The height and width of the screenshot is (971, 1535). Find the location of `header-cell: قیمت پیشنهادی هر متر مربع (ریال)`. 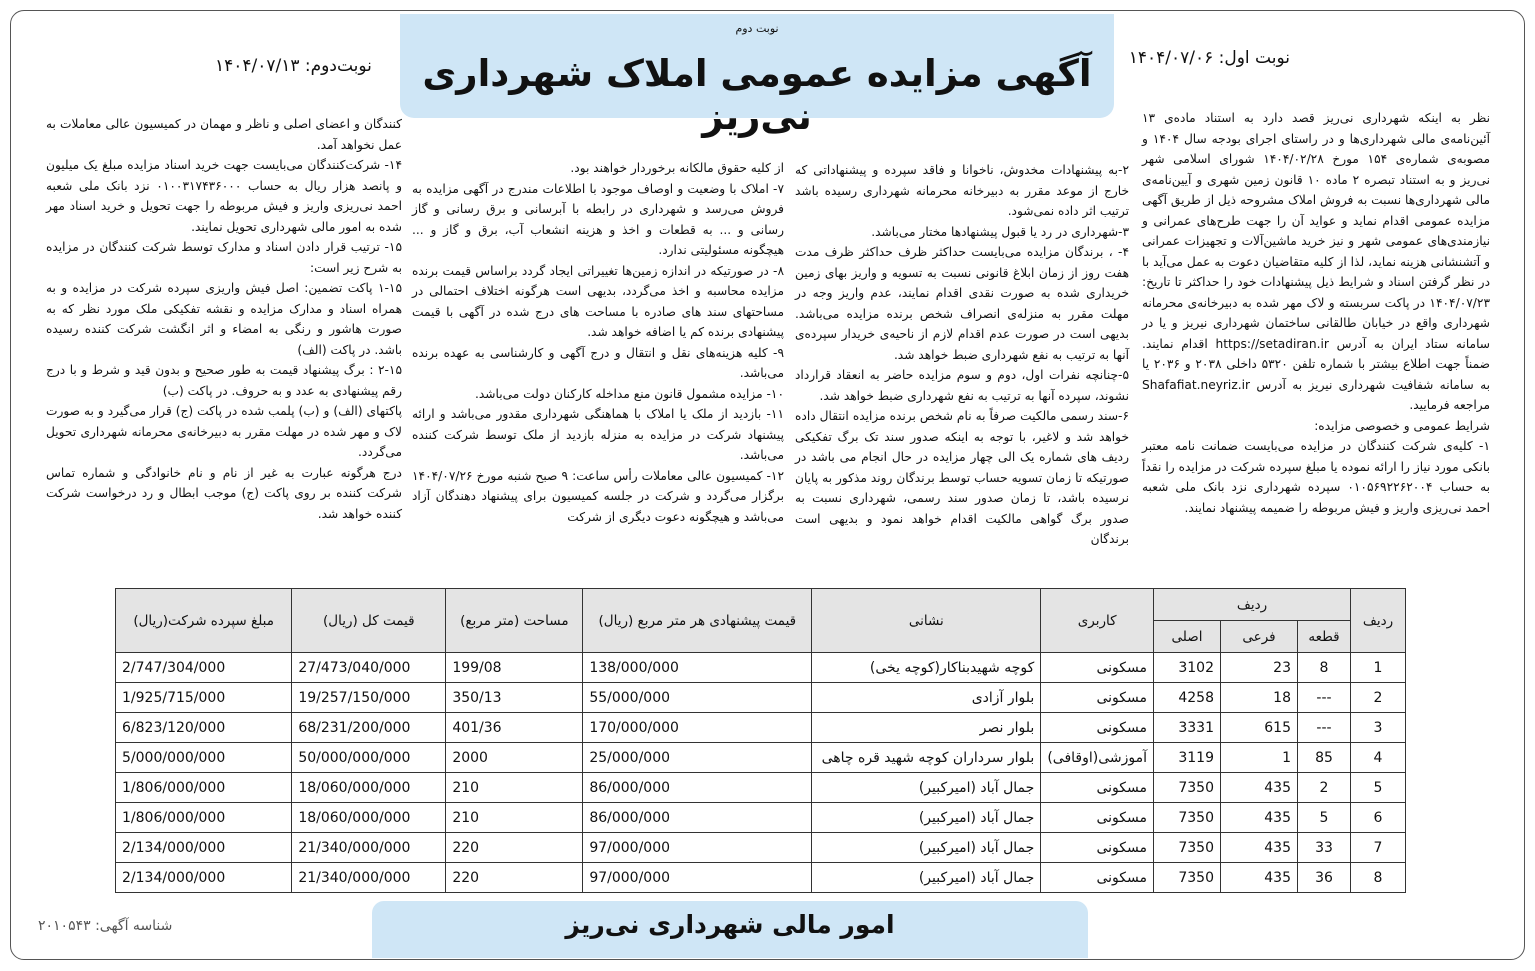

header-cell: قیمت پیشنهادی هر متر مربع (ریال) is located at coordinates (697, 620).